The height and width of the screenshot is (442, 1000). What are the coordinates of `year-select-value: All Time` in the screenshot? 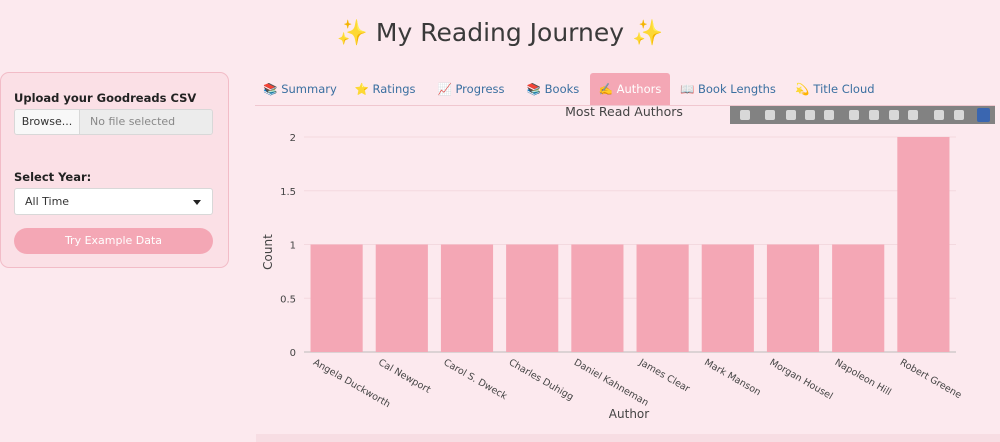 It's located at (47, 201).